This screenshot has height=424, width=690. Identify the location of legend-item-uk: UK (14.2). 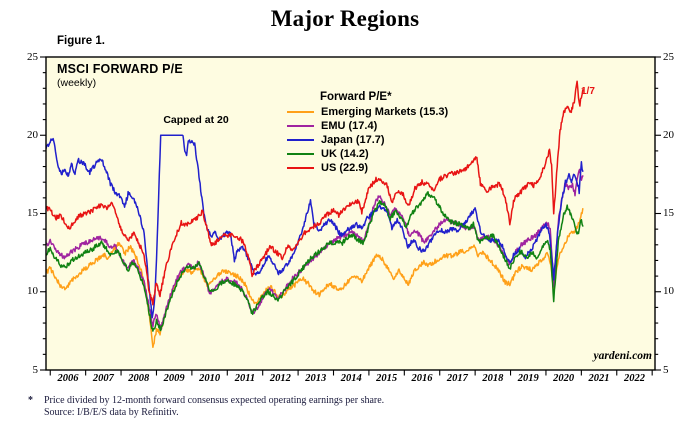
(367, 154).